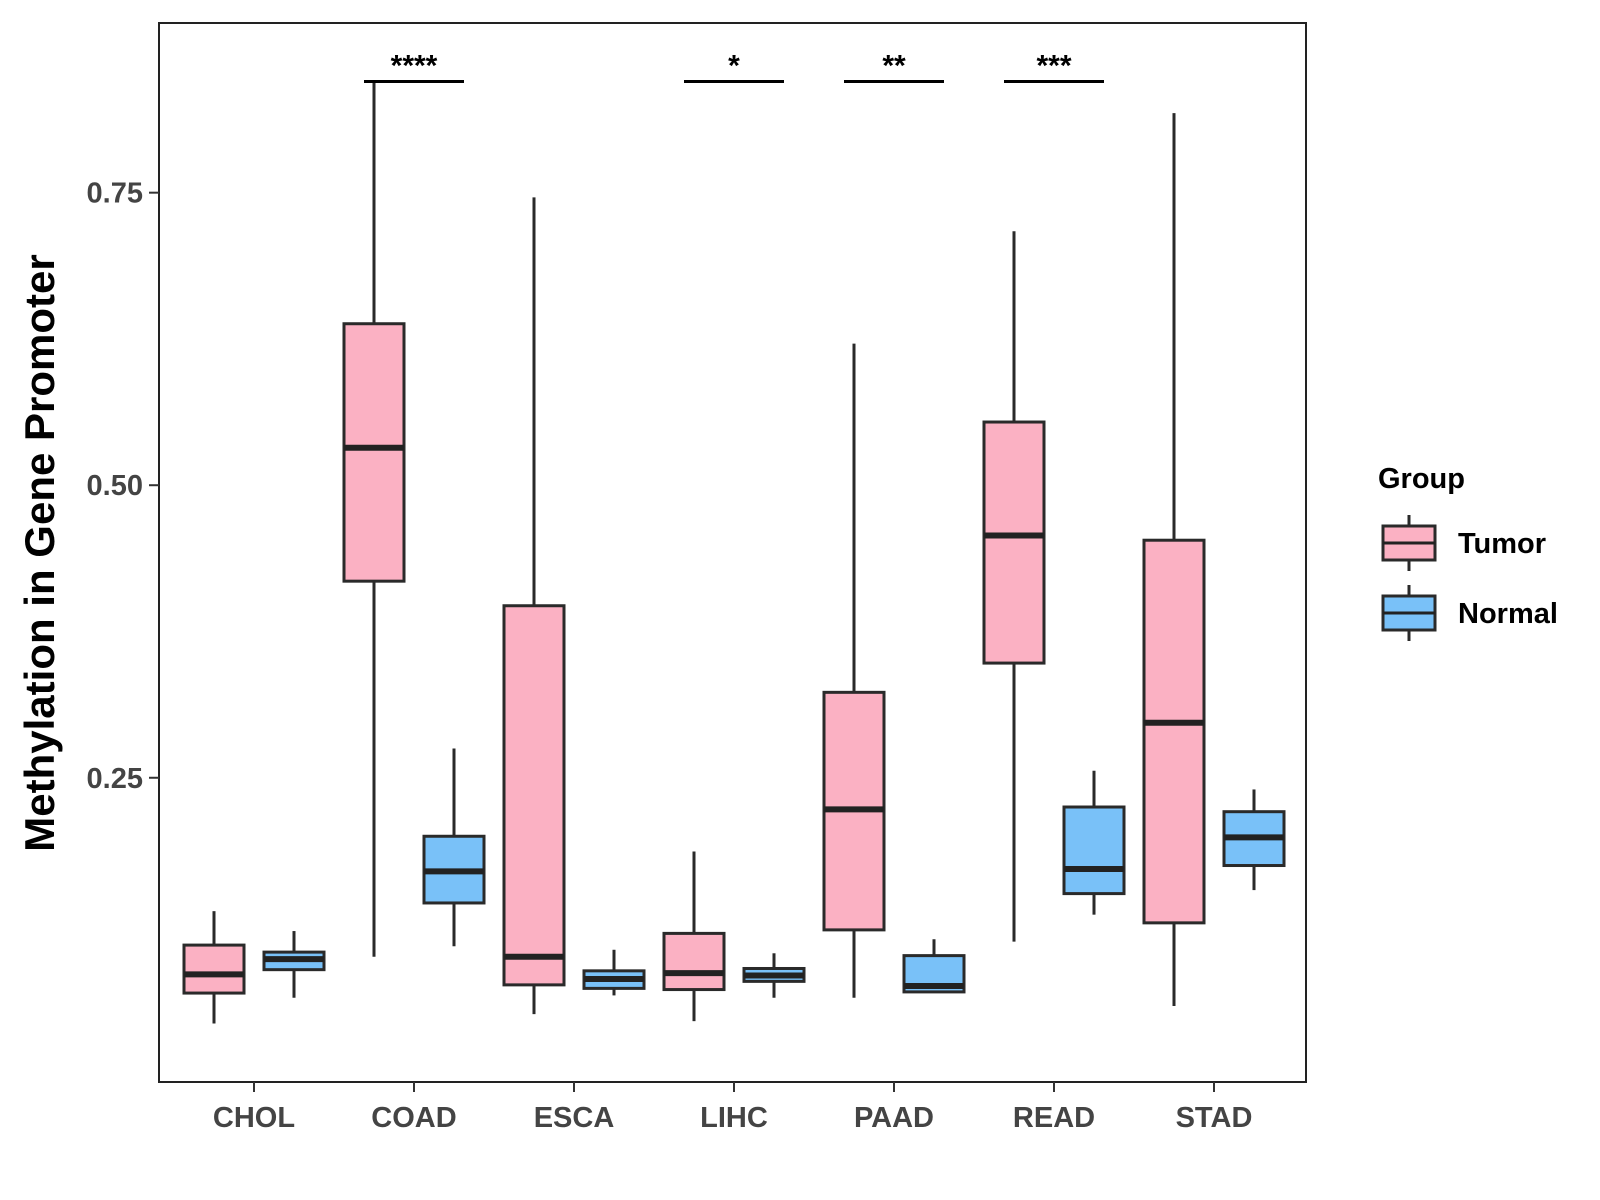  I want to click on x-tick-label-paad: PAAD, so click(894, 1118).